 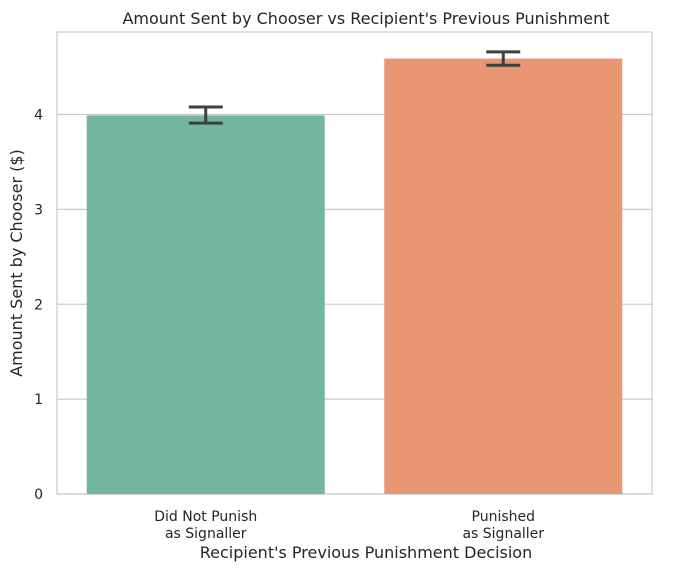 What do you see at coordinates (38, 495) in the screenshot?
I see `y-tick-label: 0` at bounding box center [38, 495].